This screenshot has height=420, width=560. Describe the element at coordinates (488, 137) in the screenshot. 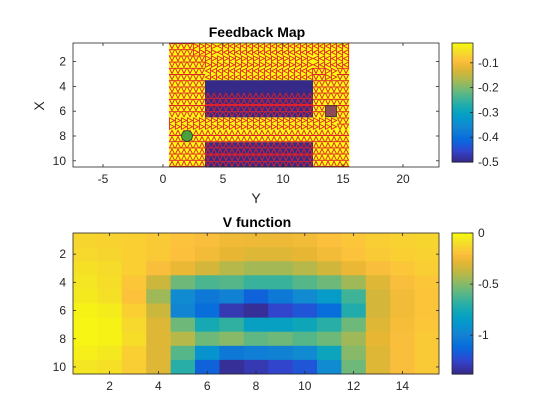

I see `colorbar-tick-label: -0.4` at that location.